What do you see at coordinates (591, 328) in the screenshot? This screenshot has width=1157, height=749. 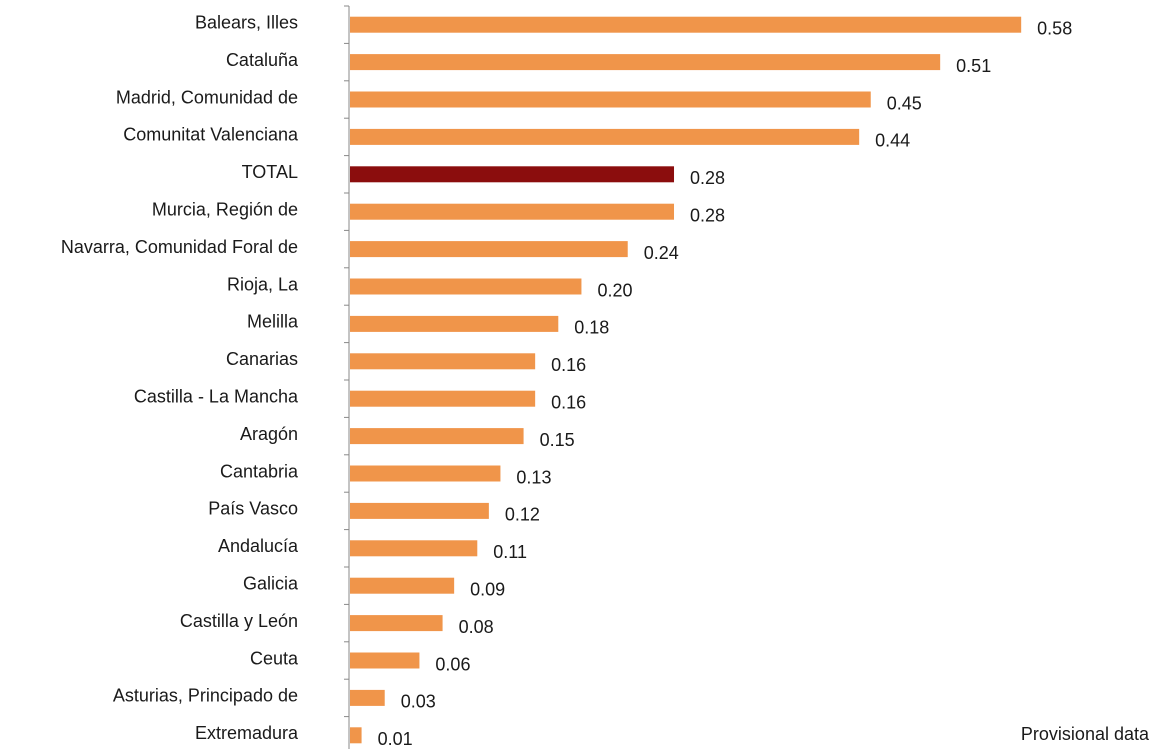 I see `value-label: 0.18` at bounding box center [591, 328].